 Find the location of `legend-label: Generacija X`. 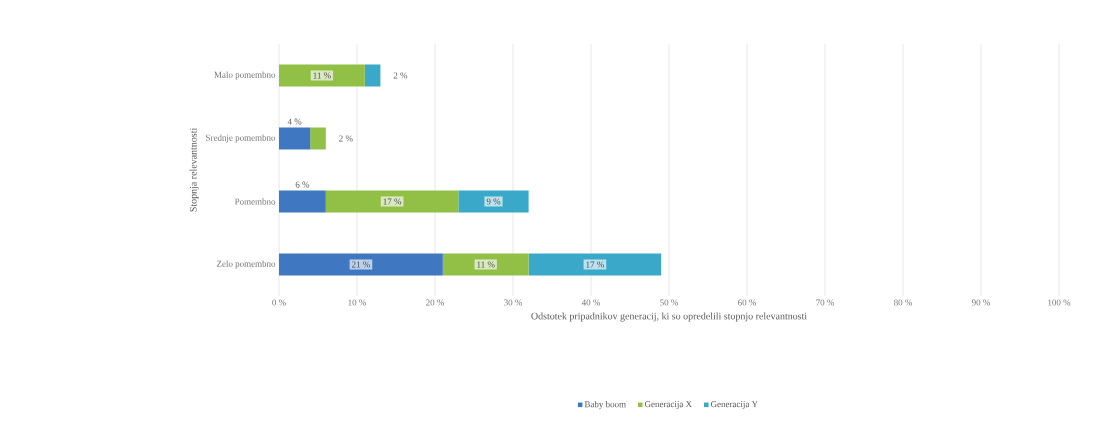

legend-label: Generacija X is located at coordinates (668, 405).